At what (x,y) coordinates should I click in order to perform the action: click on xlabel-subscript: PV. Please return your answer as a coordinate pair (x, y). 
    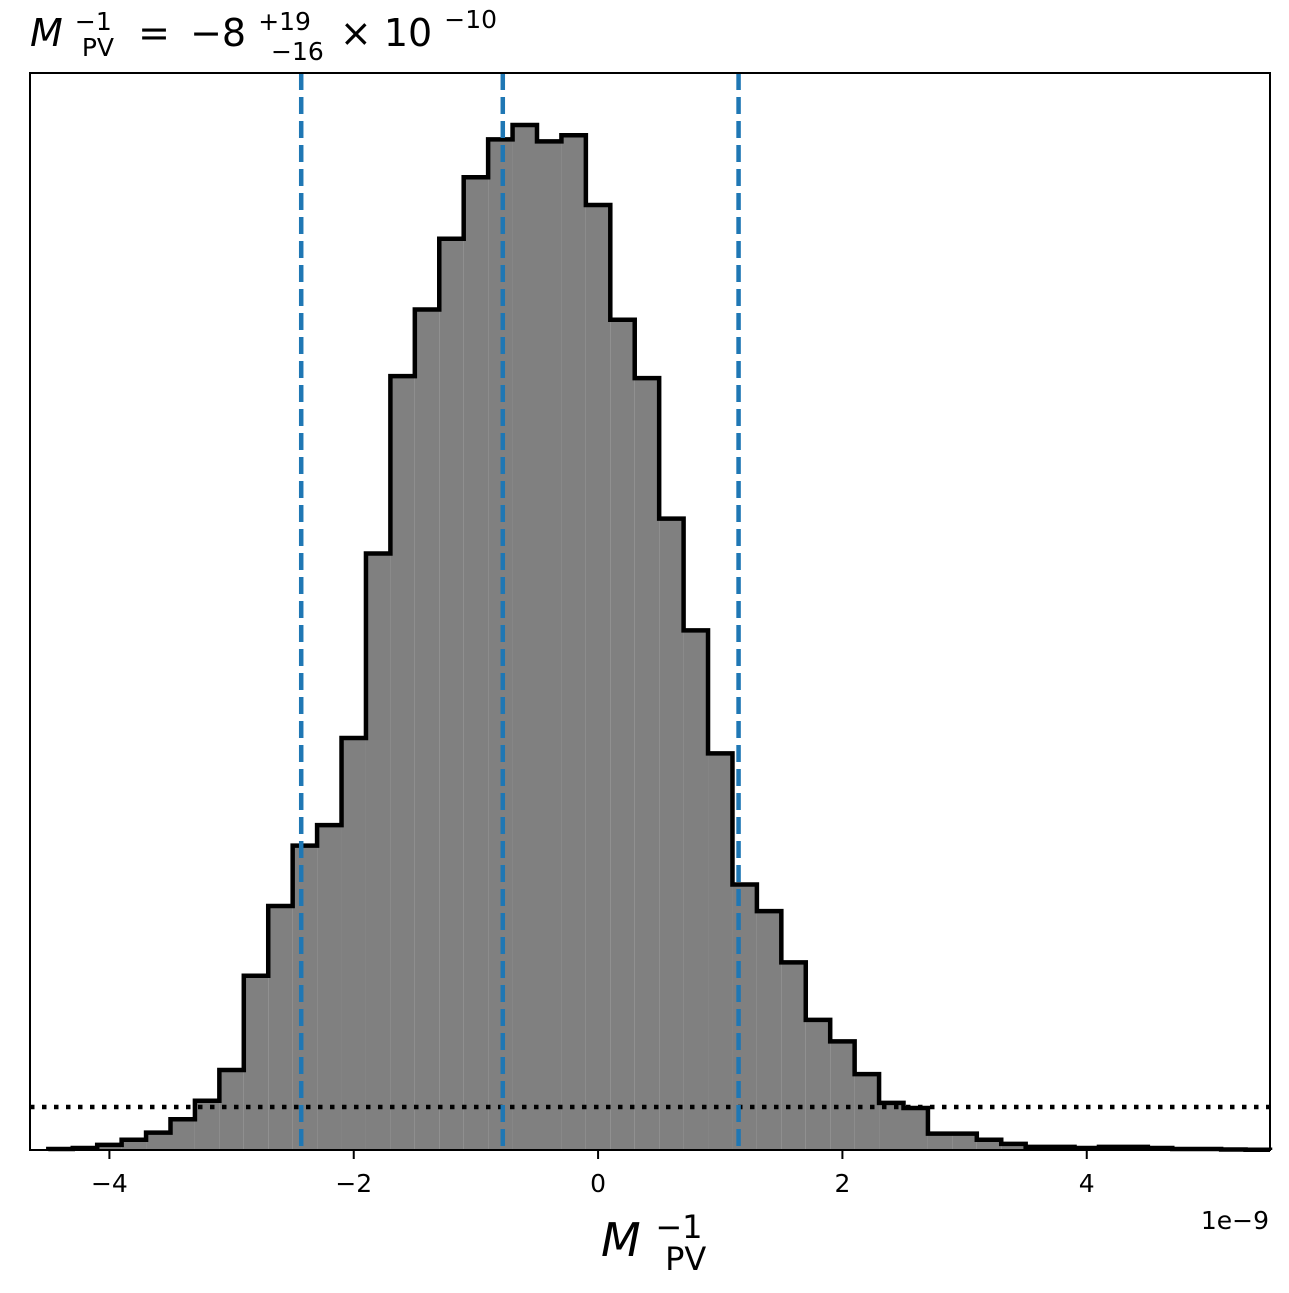
    Looking at the image, I should click on (685, 1259).